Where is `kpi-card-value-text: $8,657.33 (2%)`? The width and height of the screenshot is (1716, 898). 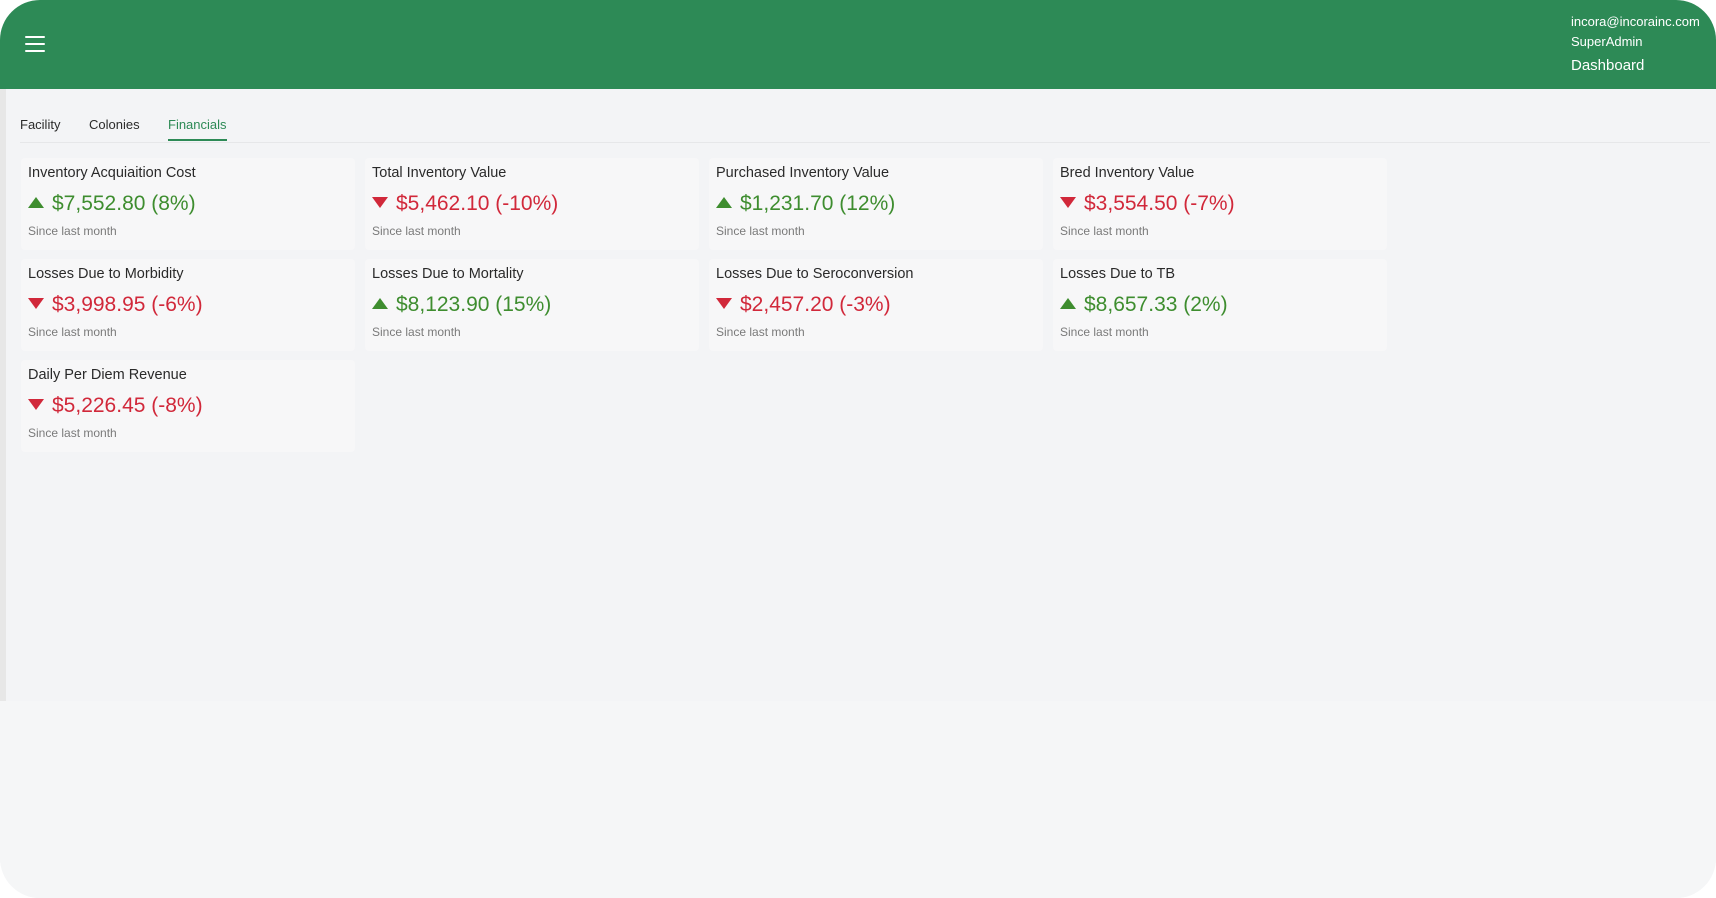
kpi-card-value-text: $8,657.33 (2%) is located at coordinates (1156, 304).